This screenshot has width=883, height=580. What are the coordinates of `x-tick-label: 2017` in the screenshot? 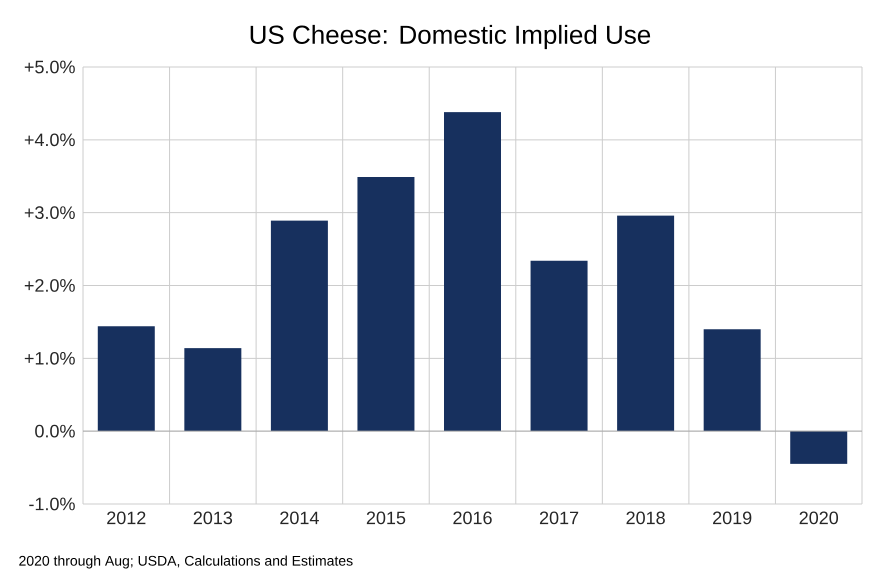 It's located at (559, 518).